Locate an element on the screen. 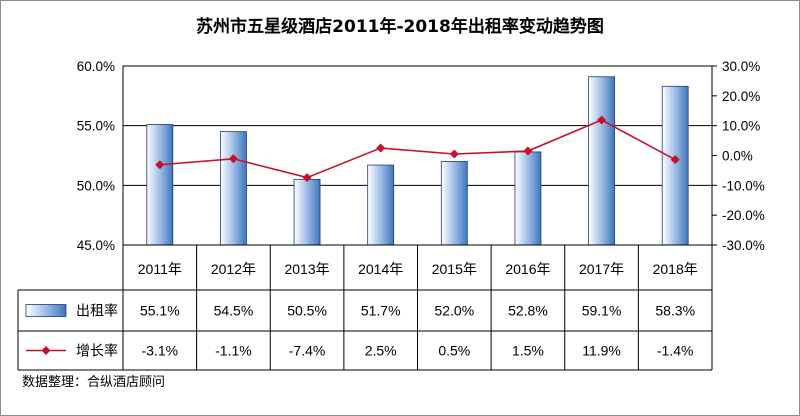  y-right-tick-label: 0.0% is located at coordinates (737, 156).